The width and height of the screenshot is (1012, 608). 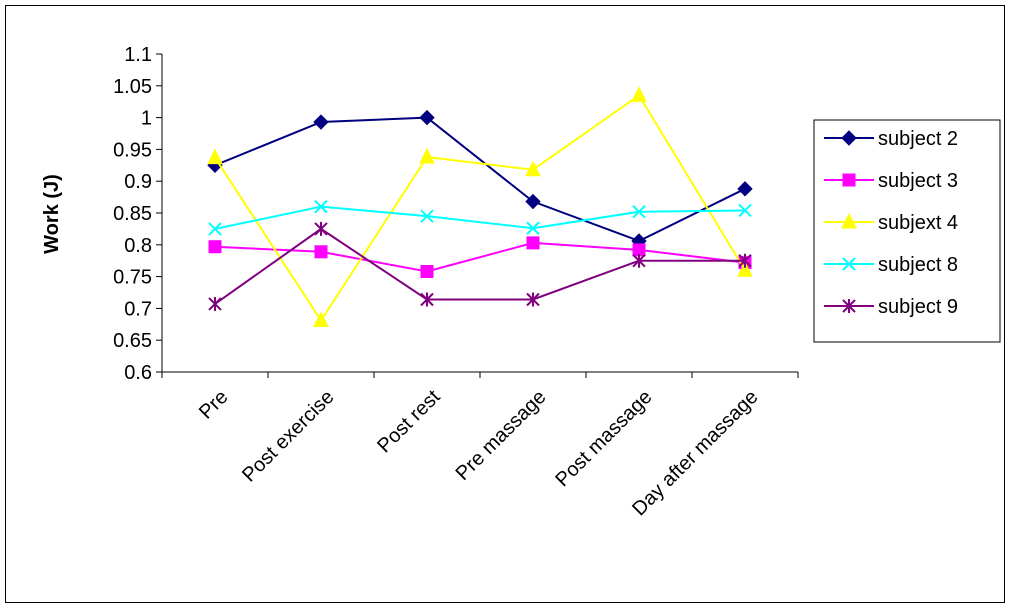 I want to click on legend-entry: subjext 4, so click(x=891, y=223).